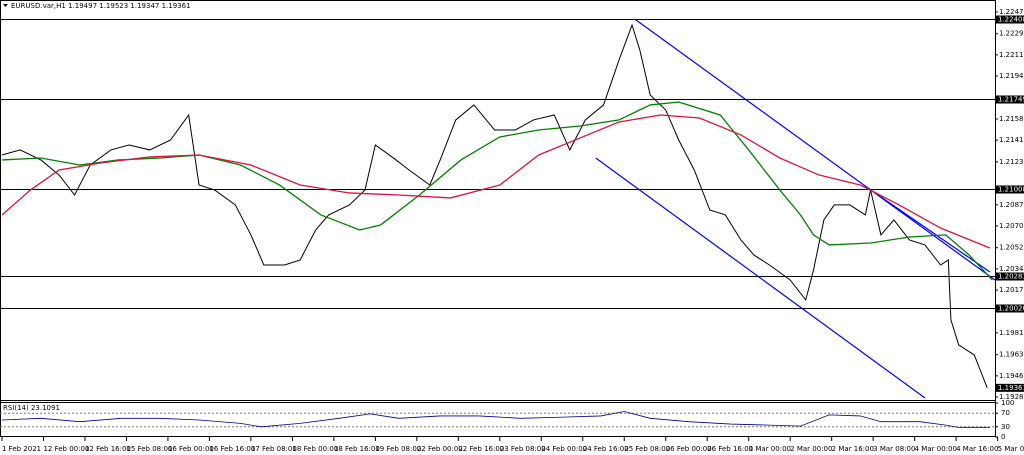  What do you see at coordinates (1011, 119) in the screenshot?
I see `y-tick-label: 1.21585` at bounding box center [1011, 119].